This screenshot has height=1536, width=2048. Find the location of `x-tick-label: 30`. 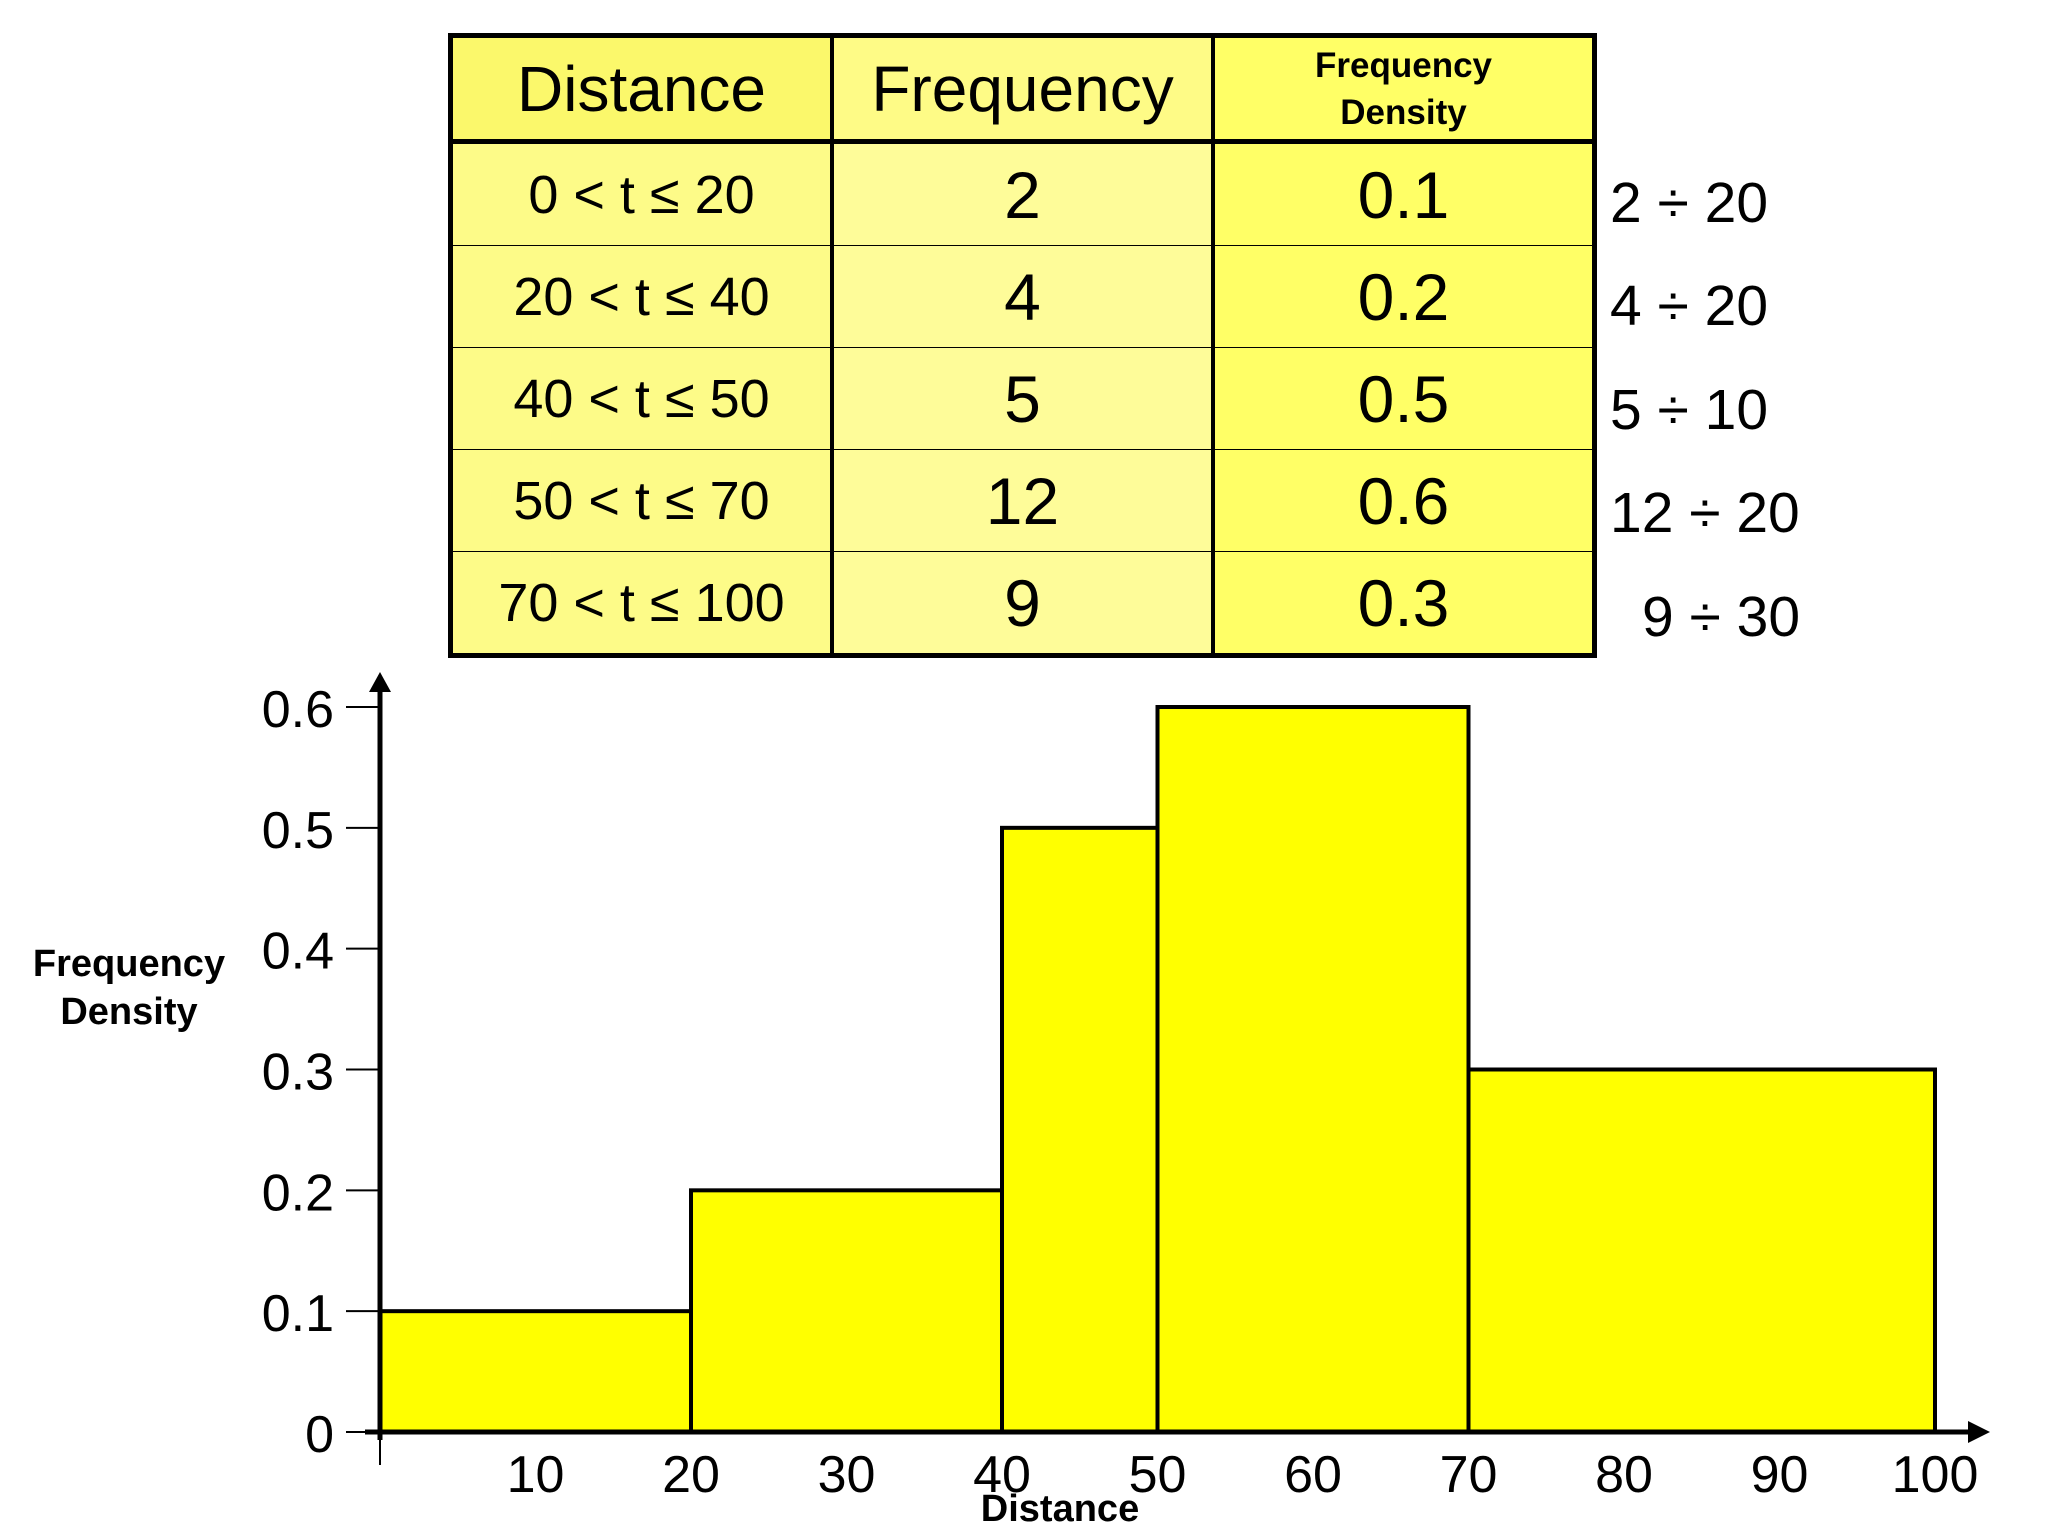

x-tick-label: 30 is located at coordinates (847, 1475).